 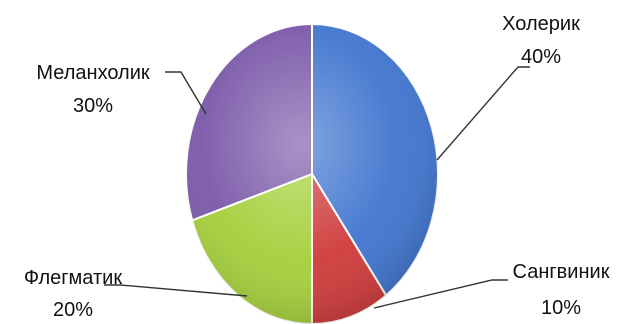 What do you see at coordinates (541, 57) in the screenshot?
I see `label-choleric-value: 40%` at bounding box center [541, 57].